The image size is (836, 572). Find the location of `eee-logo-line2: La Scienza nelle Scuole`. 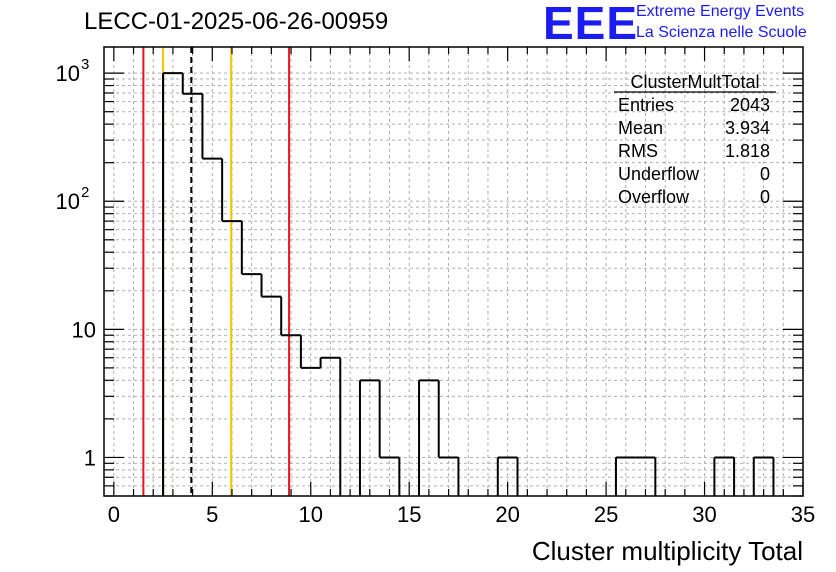

eee-logo-line2: La Scienza nelle Scuole is located at coordinates (721, 32).